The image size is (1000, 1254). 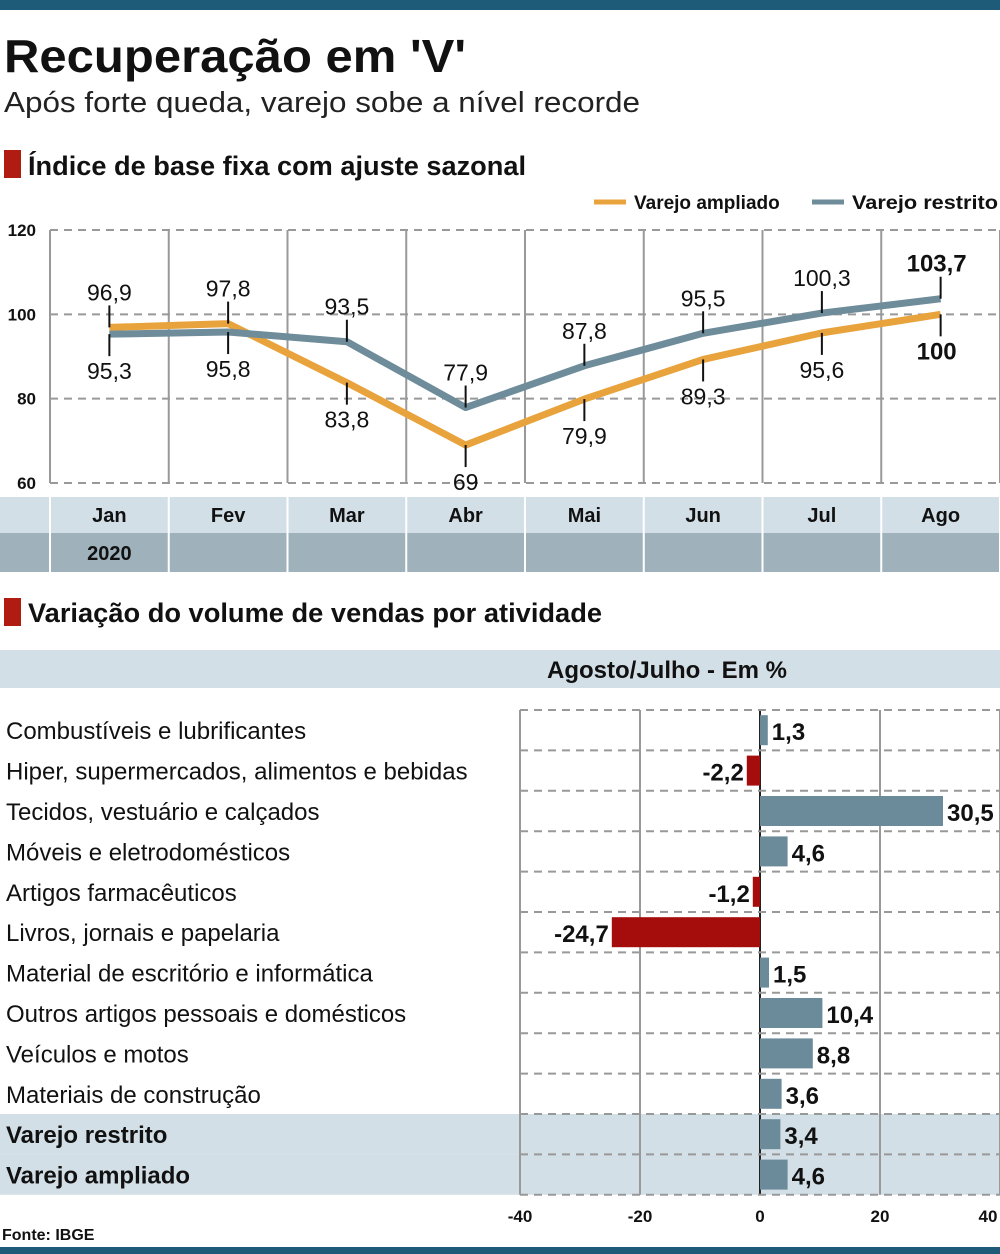 I want to click on category-label: Varejo ampliado, so click(x=98, y=1176).